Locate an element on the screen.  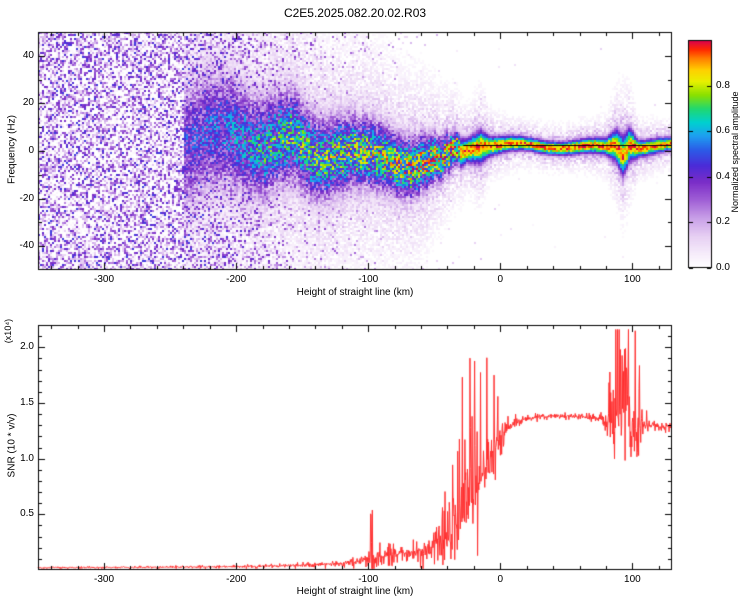
bottom-y-tick-label: 2.0 is located at coordinates (27, 347).